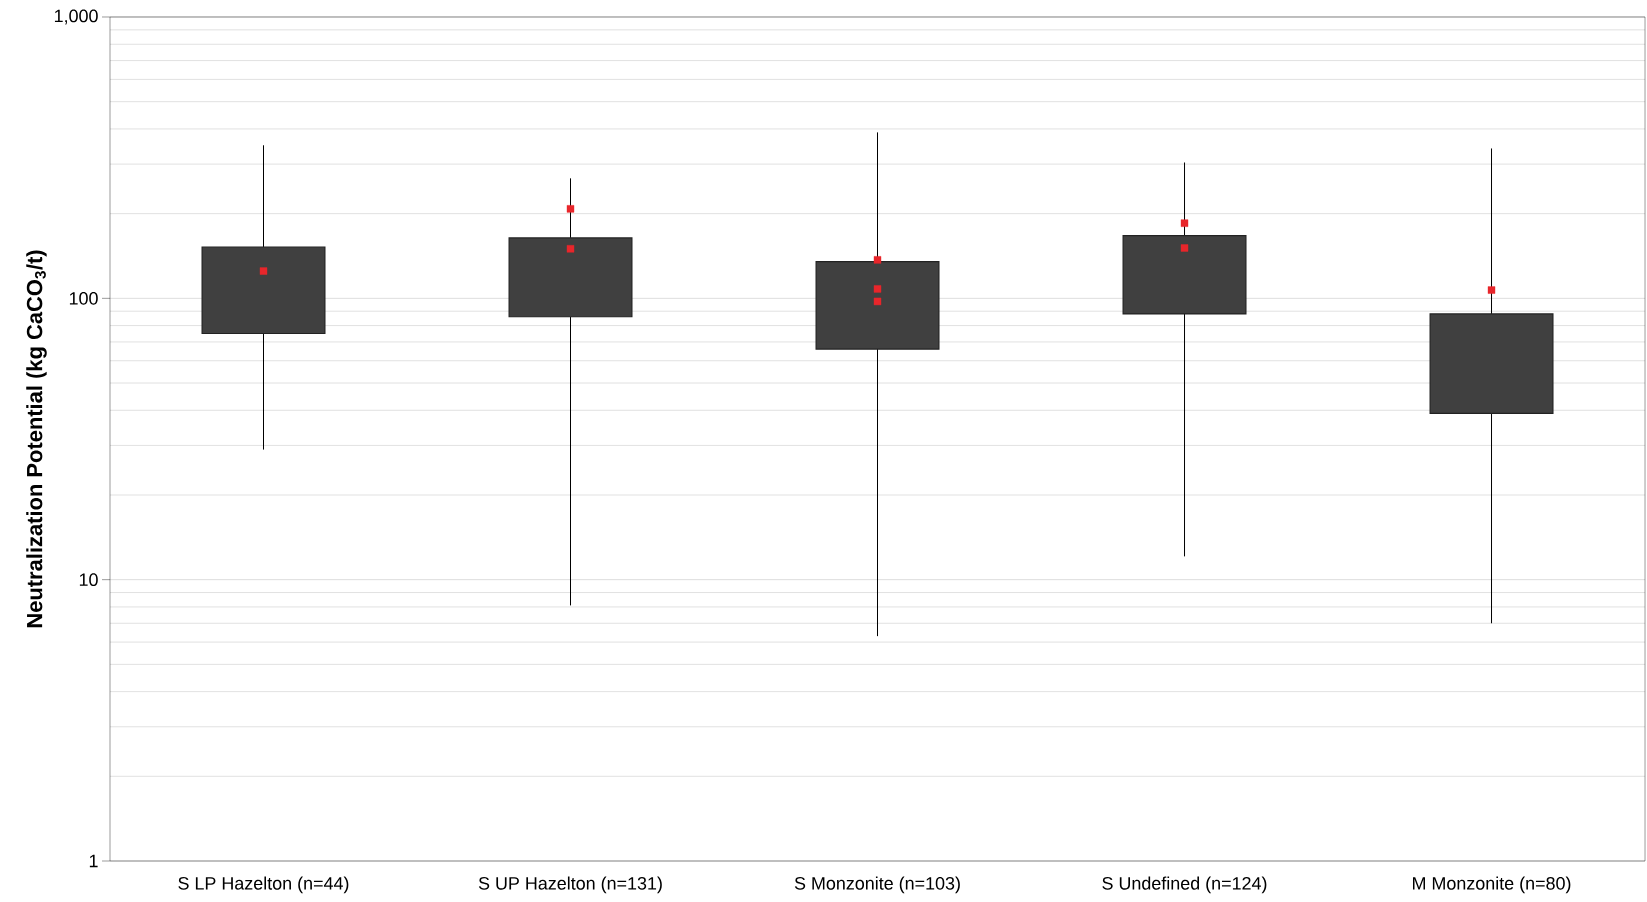 This screenshot has width=1647, height=902. Describe the element at coordinates (93, 861) in the screenshot. I see `y-tick-label: 1` at that location.